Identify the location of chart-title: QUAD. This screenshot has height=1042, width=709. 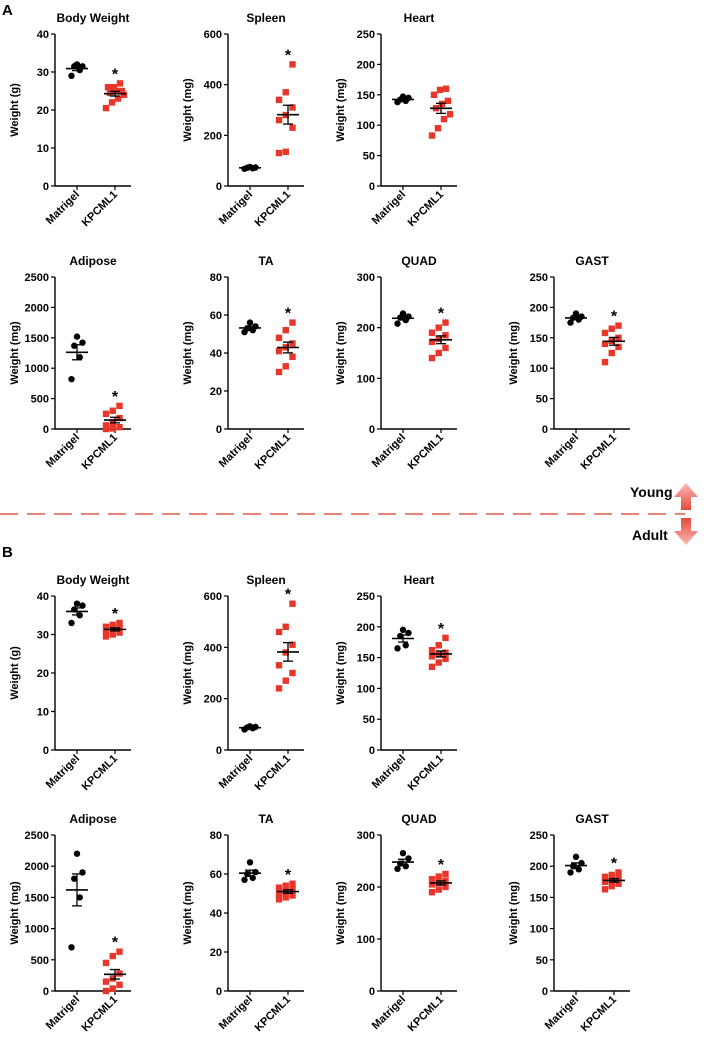
(419, 819).